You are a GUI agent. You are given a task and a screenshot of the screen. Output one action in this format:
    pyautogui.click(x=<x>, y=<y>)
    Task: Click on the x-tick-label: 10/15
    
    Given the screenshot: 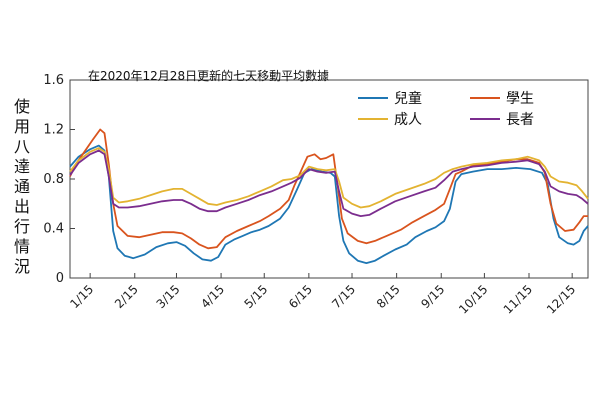 What is the action you would take?
    pyautogui.click(x=473, y=299)
    